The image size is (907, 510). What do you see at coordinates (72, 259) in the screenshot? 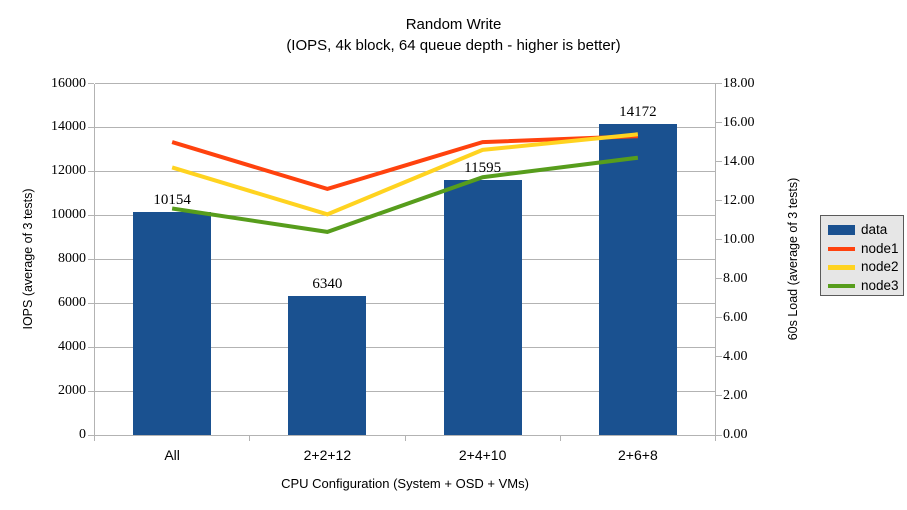
I see `left-axis-tick-label: 8000` at bounding box center [72, 259].